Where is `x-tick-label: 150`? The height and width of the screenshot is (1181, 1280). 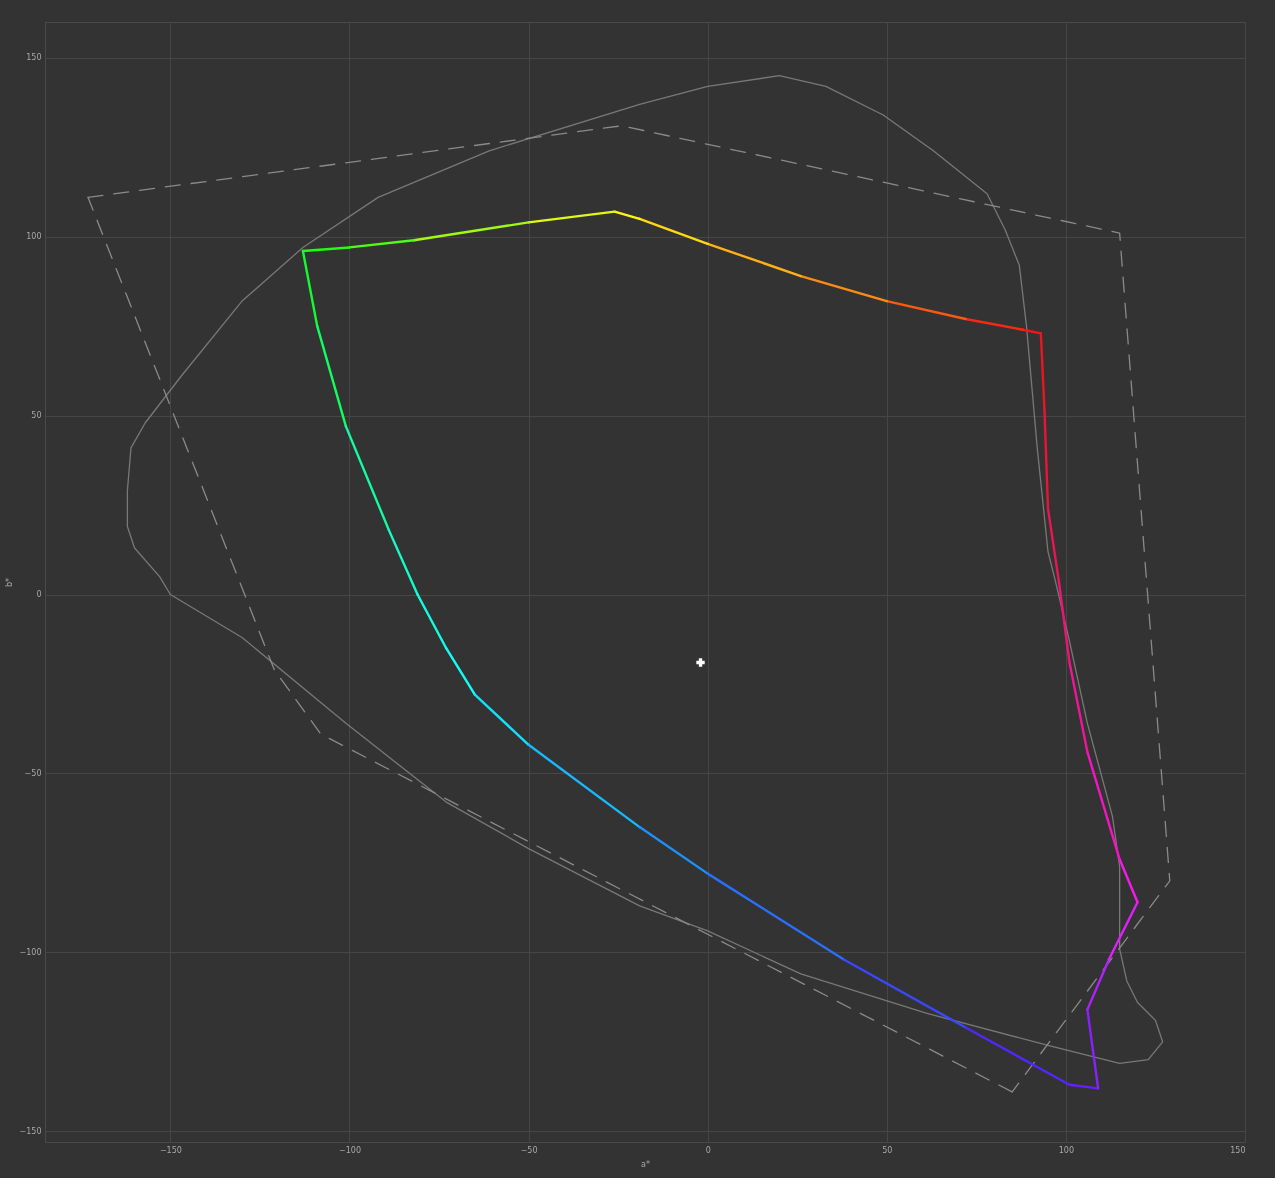
x-tick-label: 150 is located at coordinates (1238, 1150).